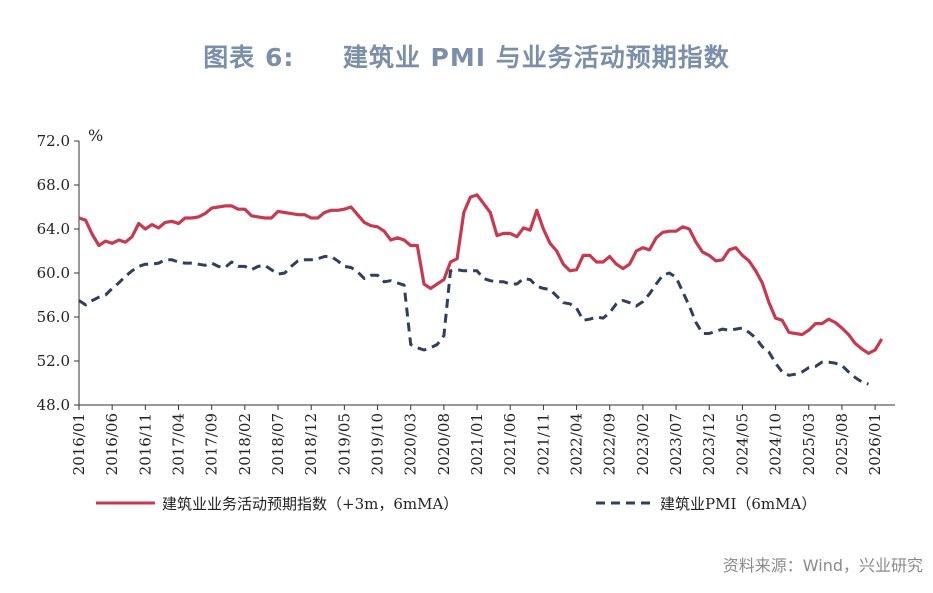 The width and height of the screenshot is (933, 593). I want to click on x-tick-label: 2018/07, so click(278, 444).